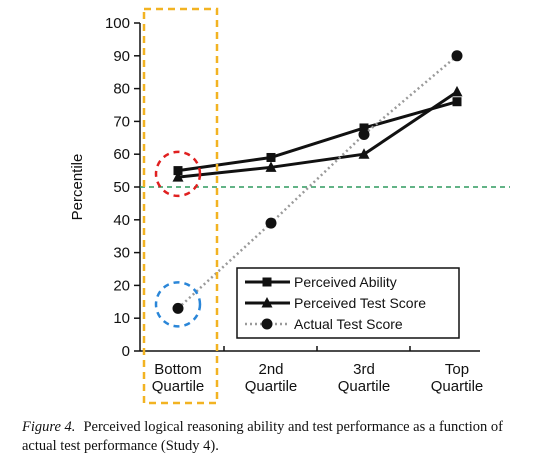 Image resolution: width=545 pixels, height=470 pixels. Describe the element at coordinates (267, 302) in the screenshot. I see `legend-marker-perceived-test-score` at that location.